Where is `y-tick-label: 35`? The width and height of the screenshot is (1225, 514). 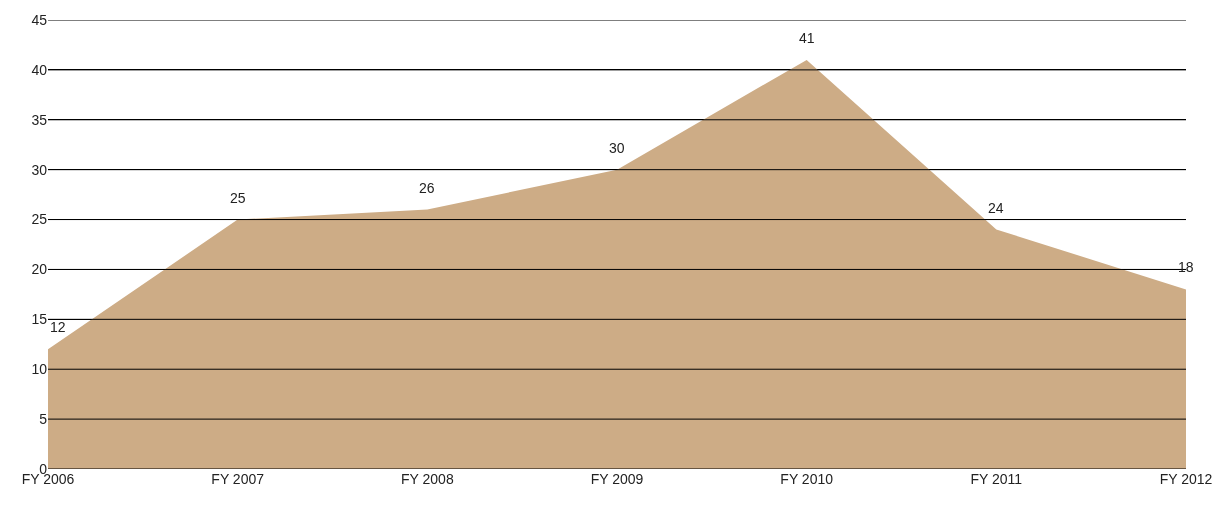
y-tick-label: 35 is located at coordinates (39, 119).